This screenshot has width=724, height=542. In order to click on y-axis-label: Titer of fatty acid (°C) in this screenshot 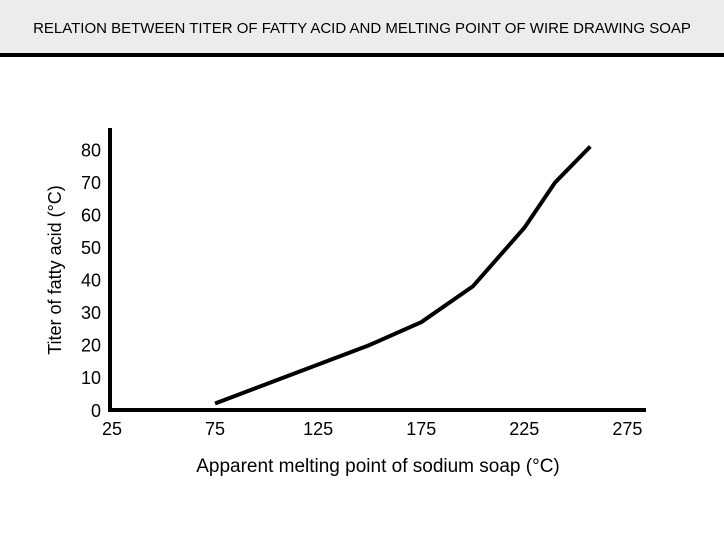, I will do `click(55, 270)`.